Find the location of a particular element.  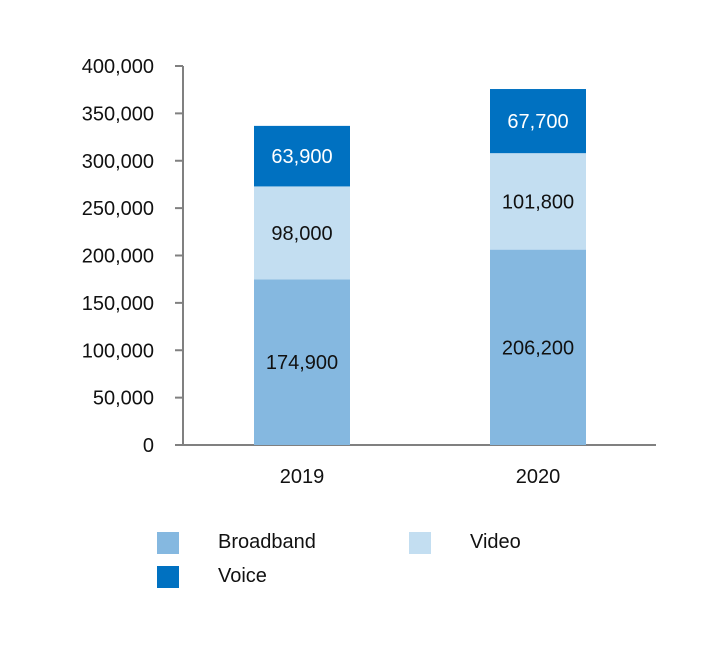

legend-swatch-broadband is located at coordinates (168, 542).